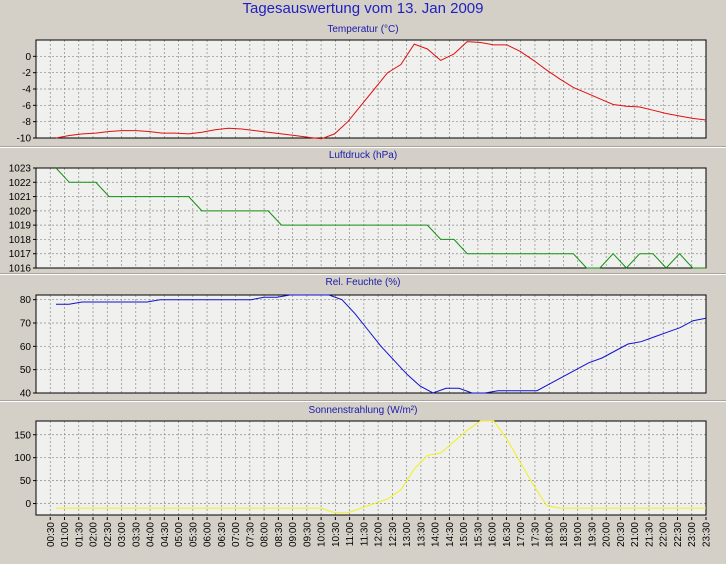  I want to click on x-tick-label: 08:30, so click(279, 534).